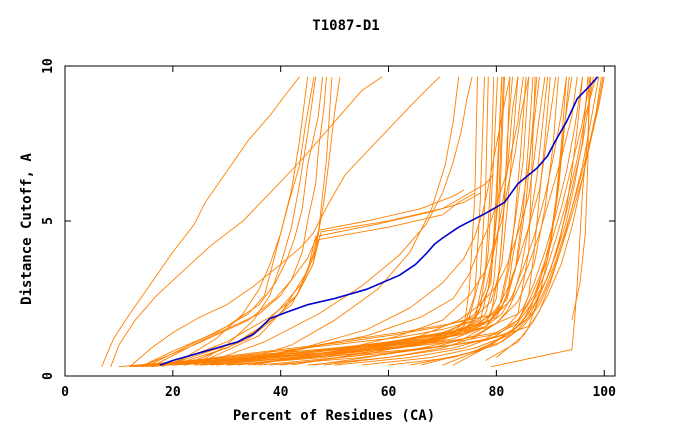 The width and height of the screenshot is (680, 440). What do you see at coordinates (65, 392) in the screenshot?
I see `x-tick-label-0: 0` at bounding box center [65, 392].